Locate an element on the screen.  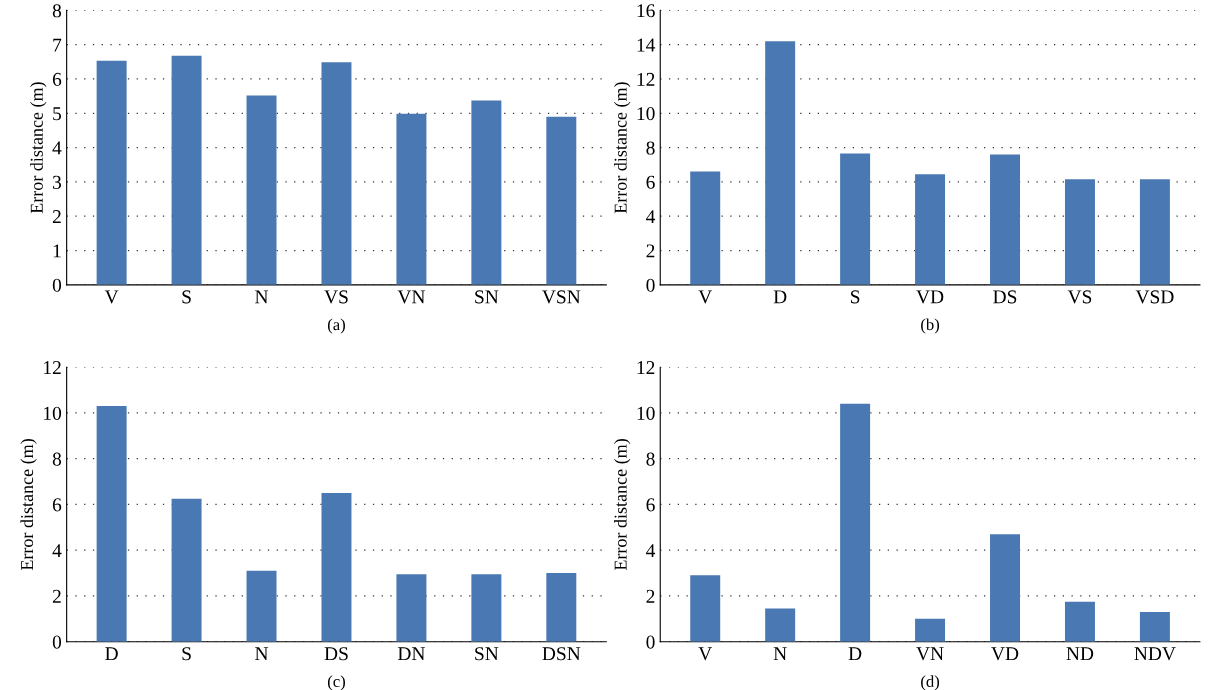
x-tick-label: NDV is located at coordinates (1155, 654).